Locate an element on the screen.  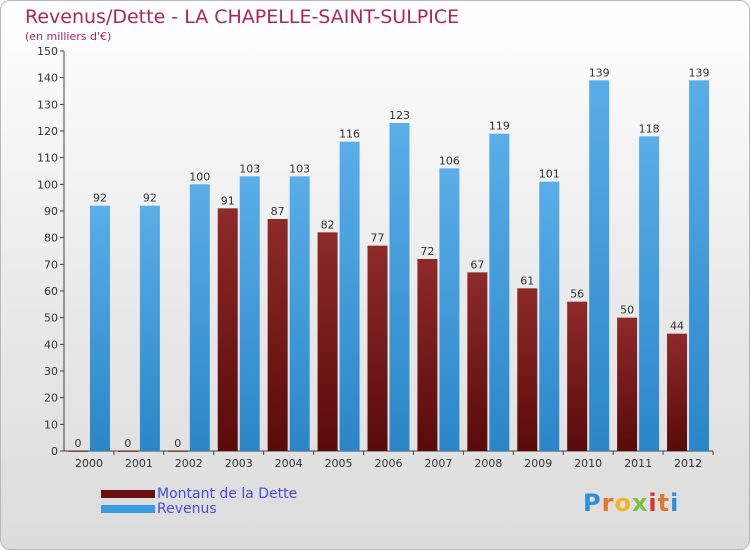
y-tick-label: 70 is located at coordinates (51, 264).